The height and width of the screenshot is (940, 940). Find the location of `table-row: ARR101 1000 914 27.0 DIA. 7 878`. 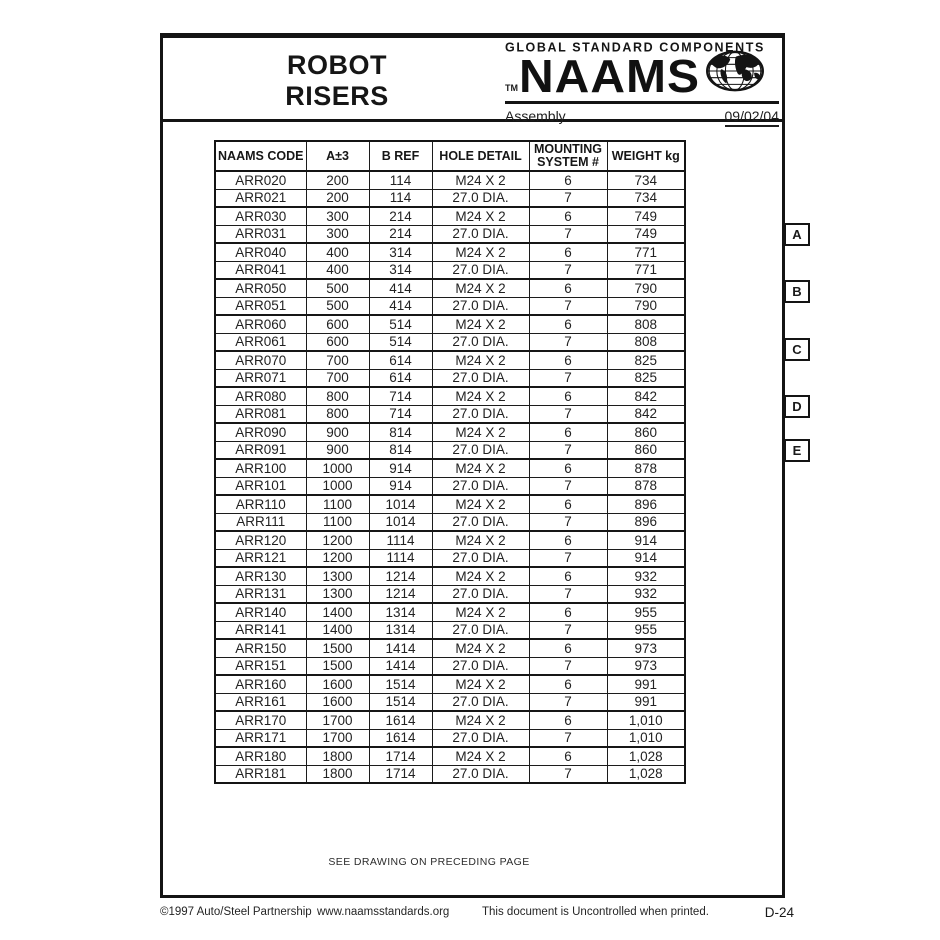

table-row: ARR101 1000 914 27.0 DIA. 7 878 is located at coordinates (450, 486).